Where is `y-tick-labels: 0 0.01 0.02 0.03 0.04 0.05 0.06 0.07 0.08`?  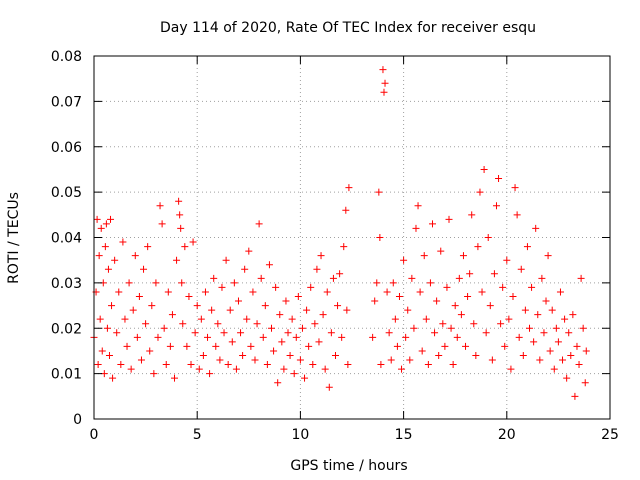 y-tick-labels: 0 0.01 0.02 0.03 0.04 0.05 0.06 0.07 0.08 is located at coordinates (66, 238).